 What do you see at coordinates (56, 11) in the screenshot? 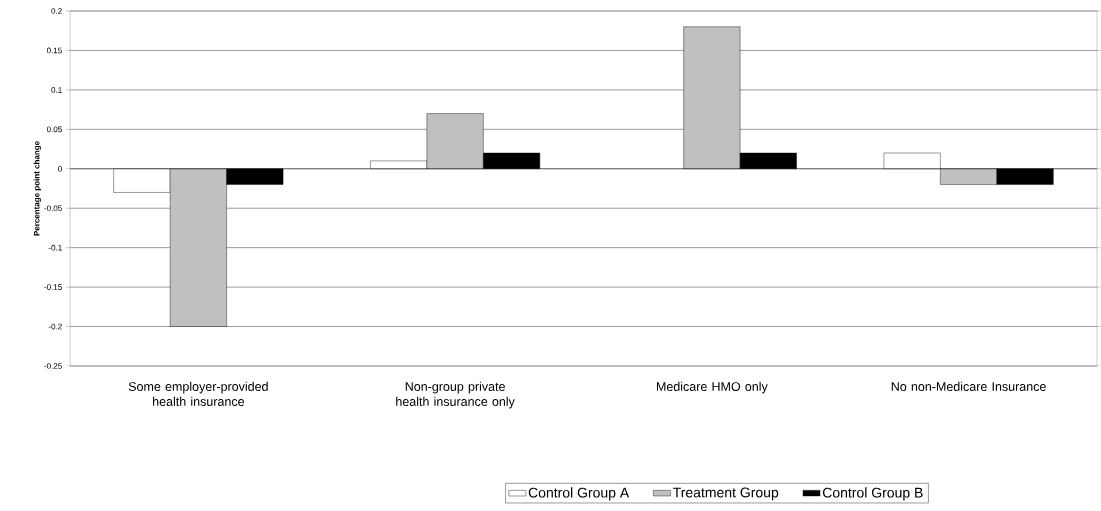
I see `y-tick-label: 0.2` at bounding box center [56, 11].